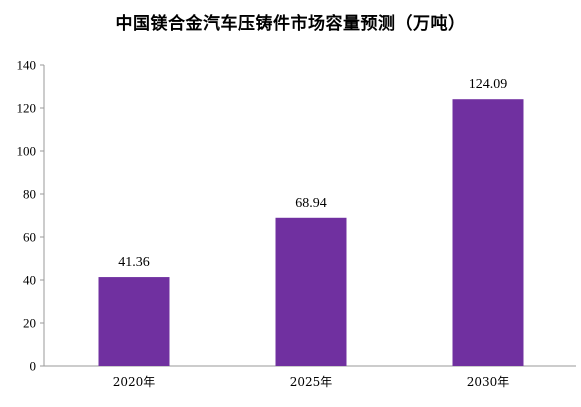 The image size is (581, 407). What do you see at coordinates (27, 151) in the screenshot?
I see `y-tick-label: 100` at bounding box center [27, 151].